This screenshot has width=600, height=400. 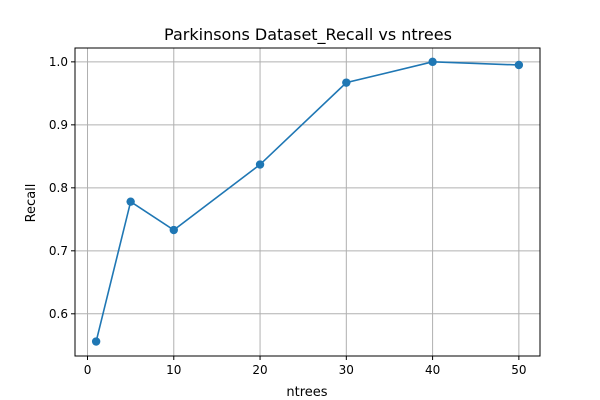 I want to click on y-tick-label: 0.6, so click(x=58, y=314).